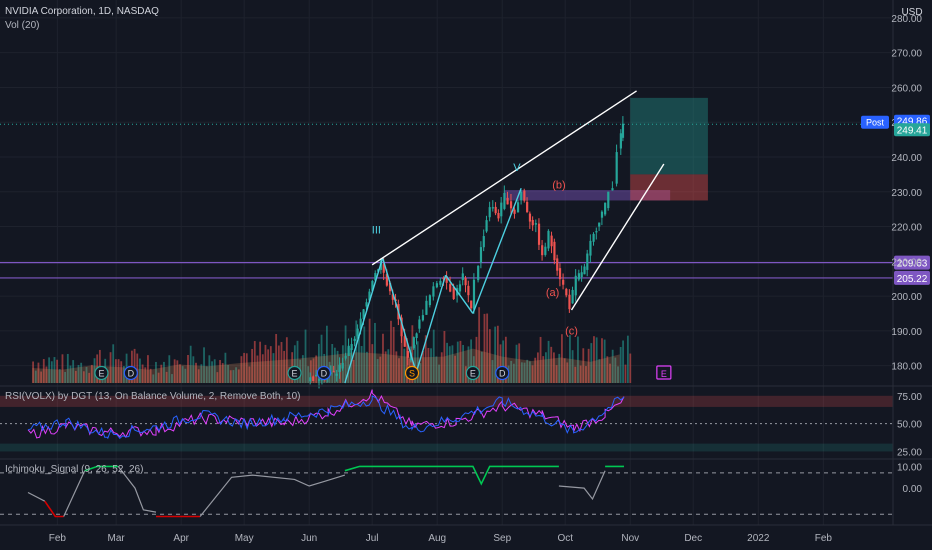 This screenshot has width=932, height=550. I want to click on position-tool, so click(669, 149).